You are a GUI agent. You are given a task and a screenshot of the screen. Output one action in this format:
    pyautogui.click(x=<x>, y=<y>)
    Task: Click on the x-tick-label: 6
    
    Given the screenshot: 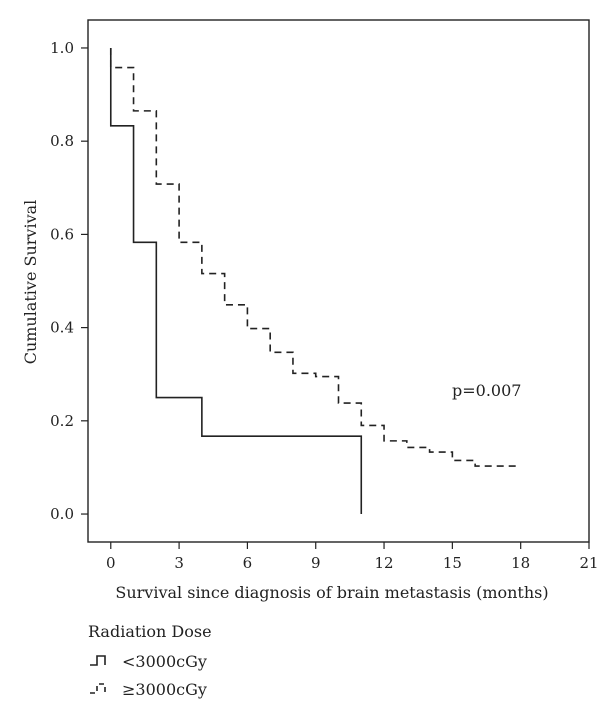 What is the action you would take?
    pyautogui.click(x=248, y=563)
    